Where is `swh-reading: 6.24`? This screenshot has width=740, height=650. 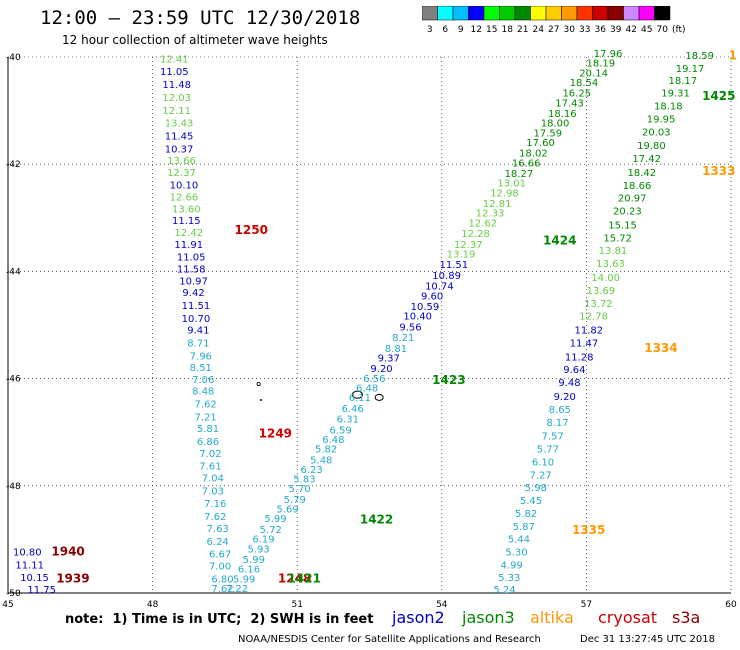
swh-reading: 6.24 is located at coordinates (218, 542).